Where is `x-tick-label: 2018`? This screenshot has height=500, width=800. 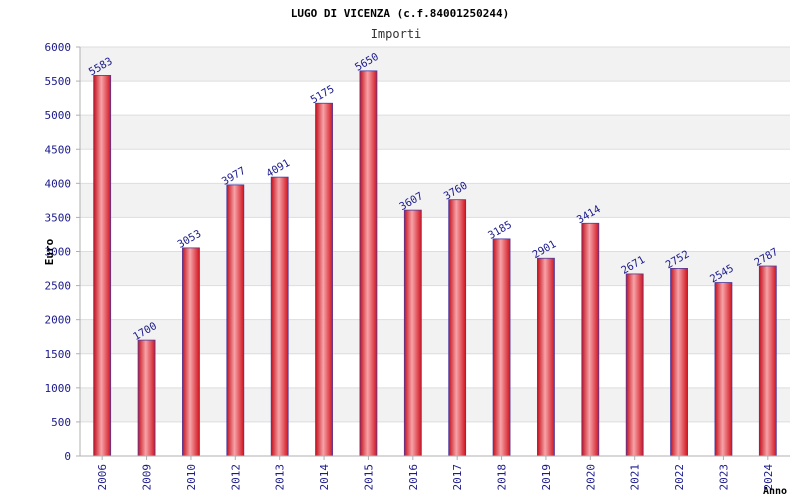
x-tick-label: 2018 is located at coordinates (502, 477).